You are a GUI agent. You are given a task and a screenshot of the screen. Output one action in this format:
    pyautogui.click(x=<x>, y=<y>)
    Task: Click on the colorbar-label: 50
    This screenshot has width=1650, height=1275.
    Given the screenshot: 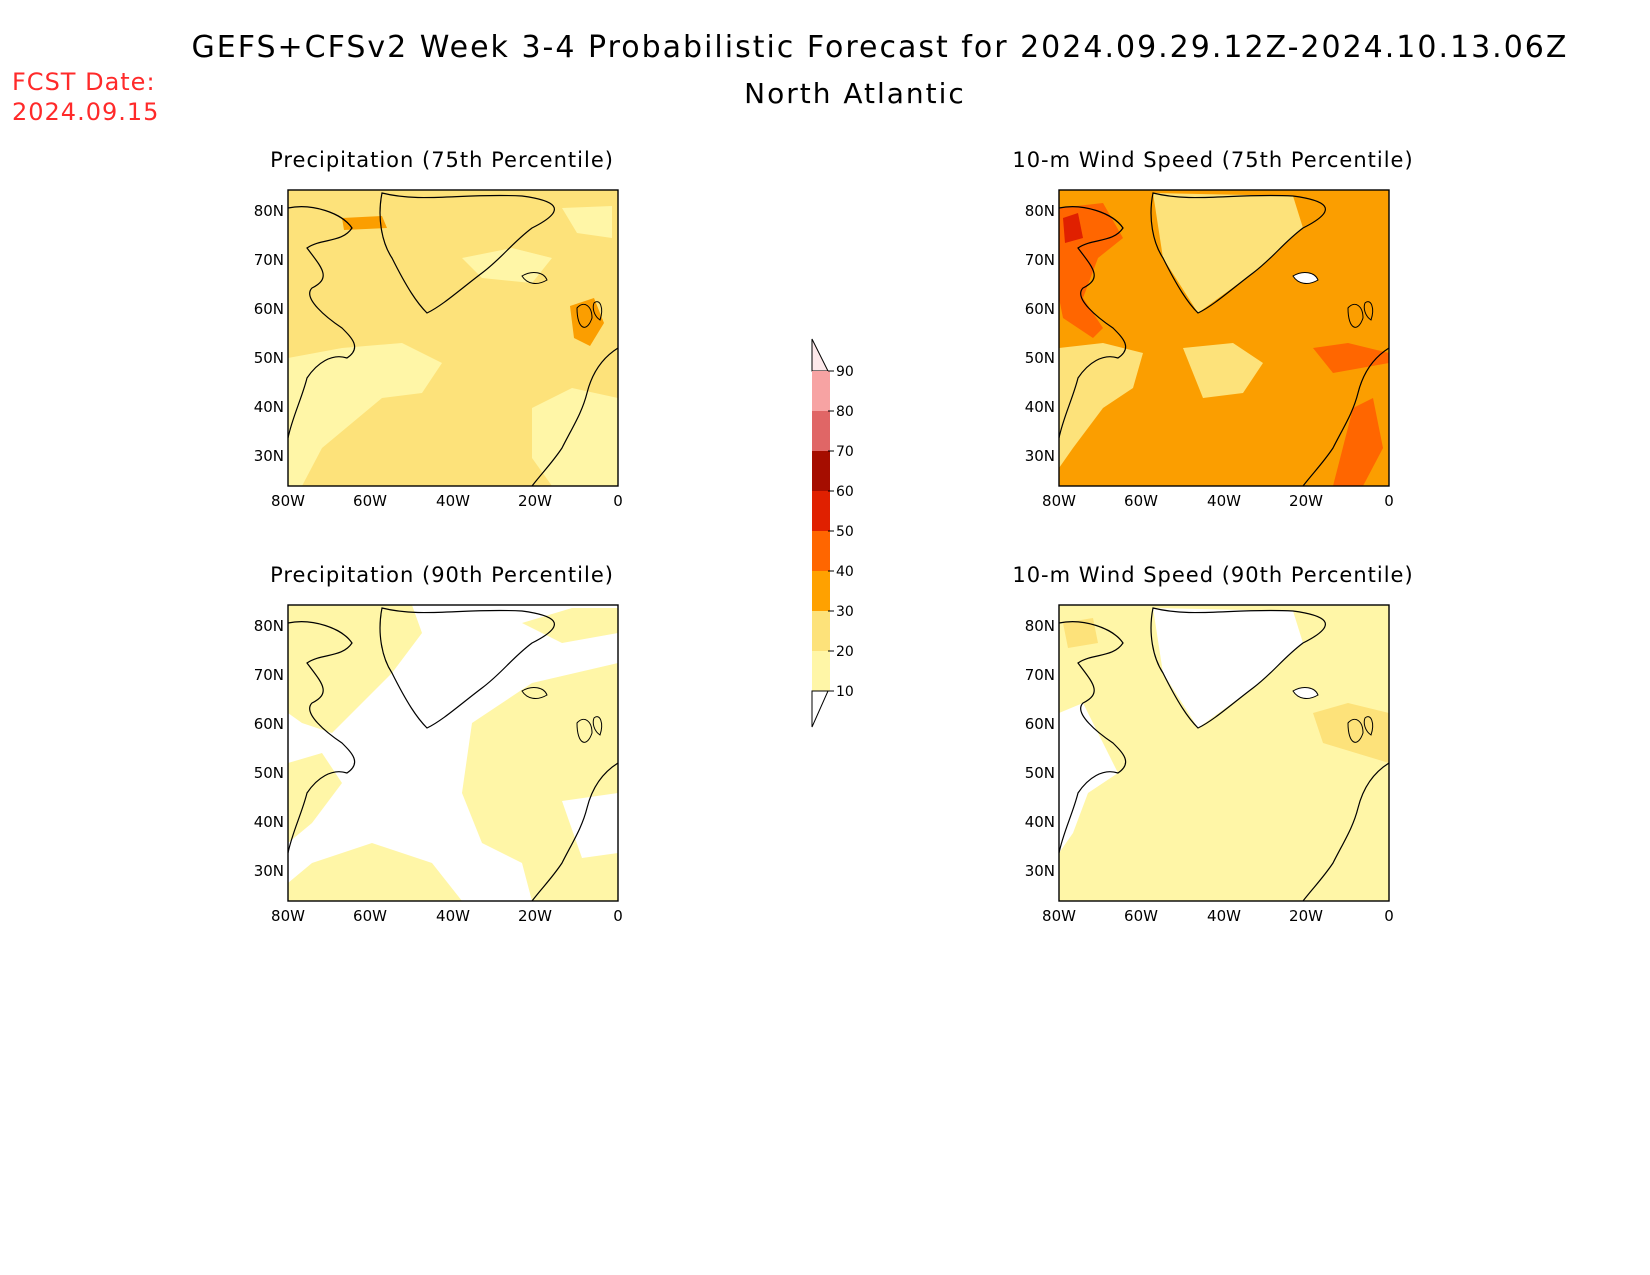 What is the action you would take?
    pyautogui.click(x=845, y=532)
    